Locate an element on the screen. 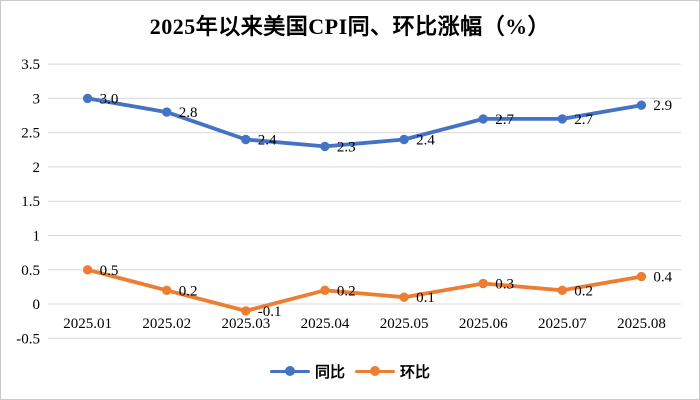 Image resolution: width=700 pixels, height=400 pixels. legend-line-marker-yoy is located at coordinates (289, 371).